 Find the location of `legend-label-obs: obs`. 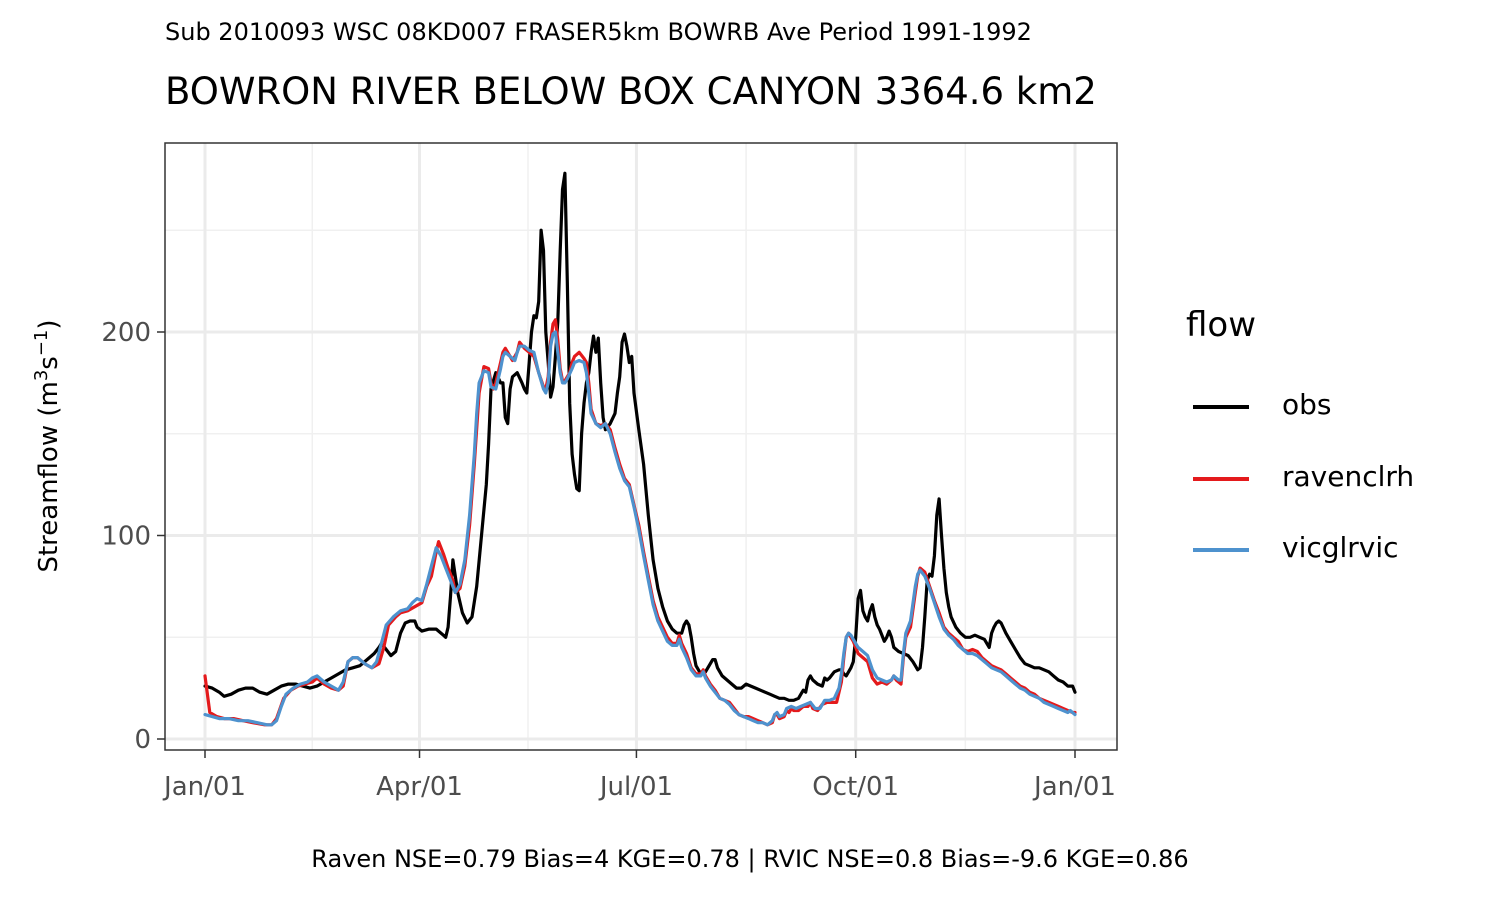

legend-label-obs: obs is located at coordinates (1307, 404).